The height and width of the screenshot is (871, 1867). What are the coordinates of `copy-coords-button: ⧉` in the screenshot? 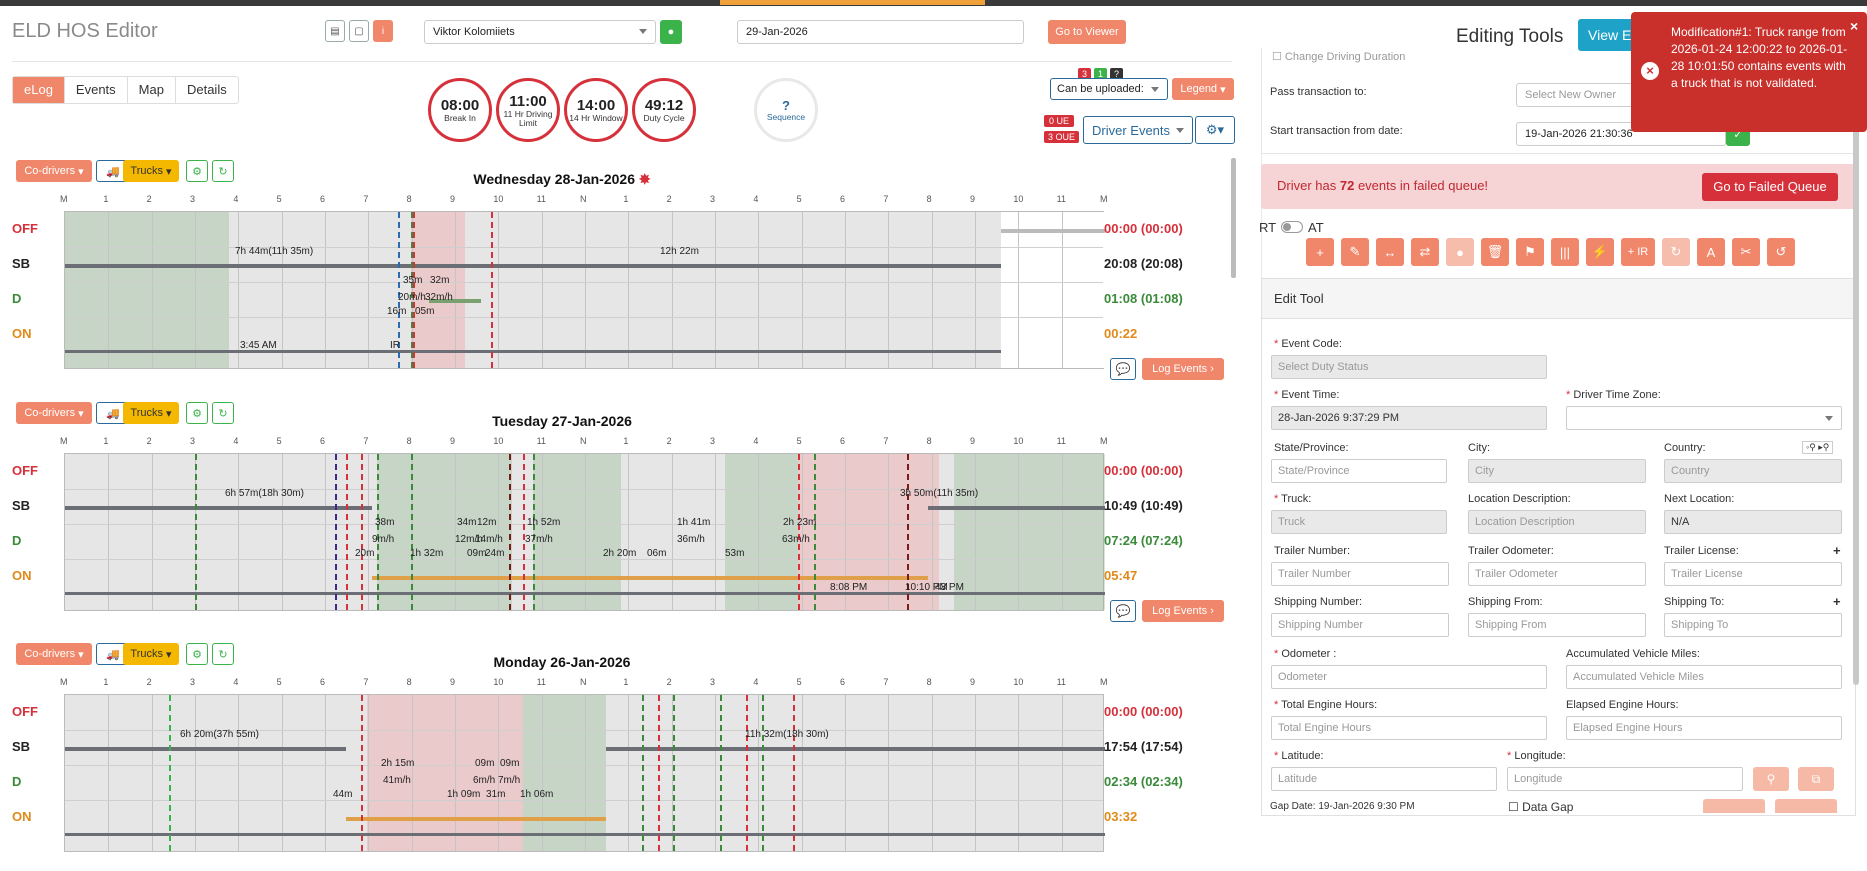 It's located at (1816, 779).